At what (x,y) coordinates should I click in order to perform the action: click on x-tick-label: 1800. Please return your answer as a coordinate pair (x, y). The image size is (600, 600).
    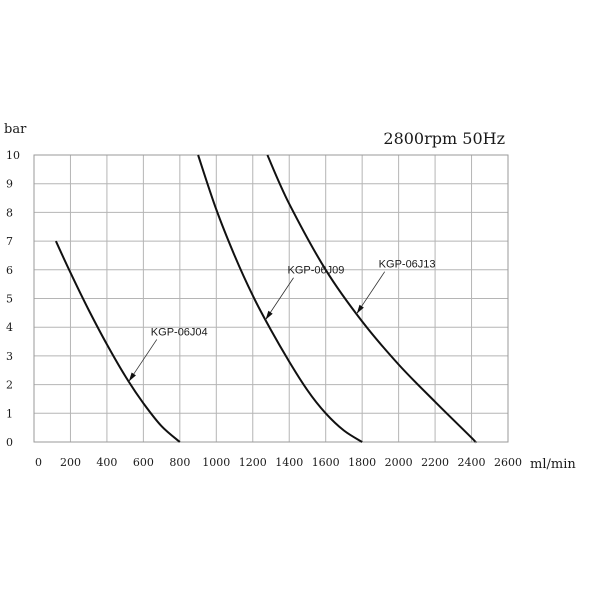
    Looking at the image, I should click on (362, 462).